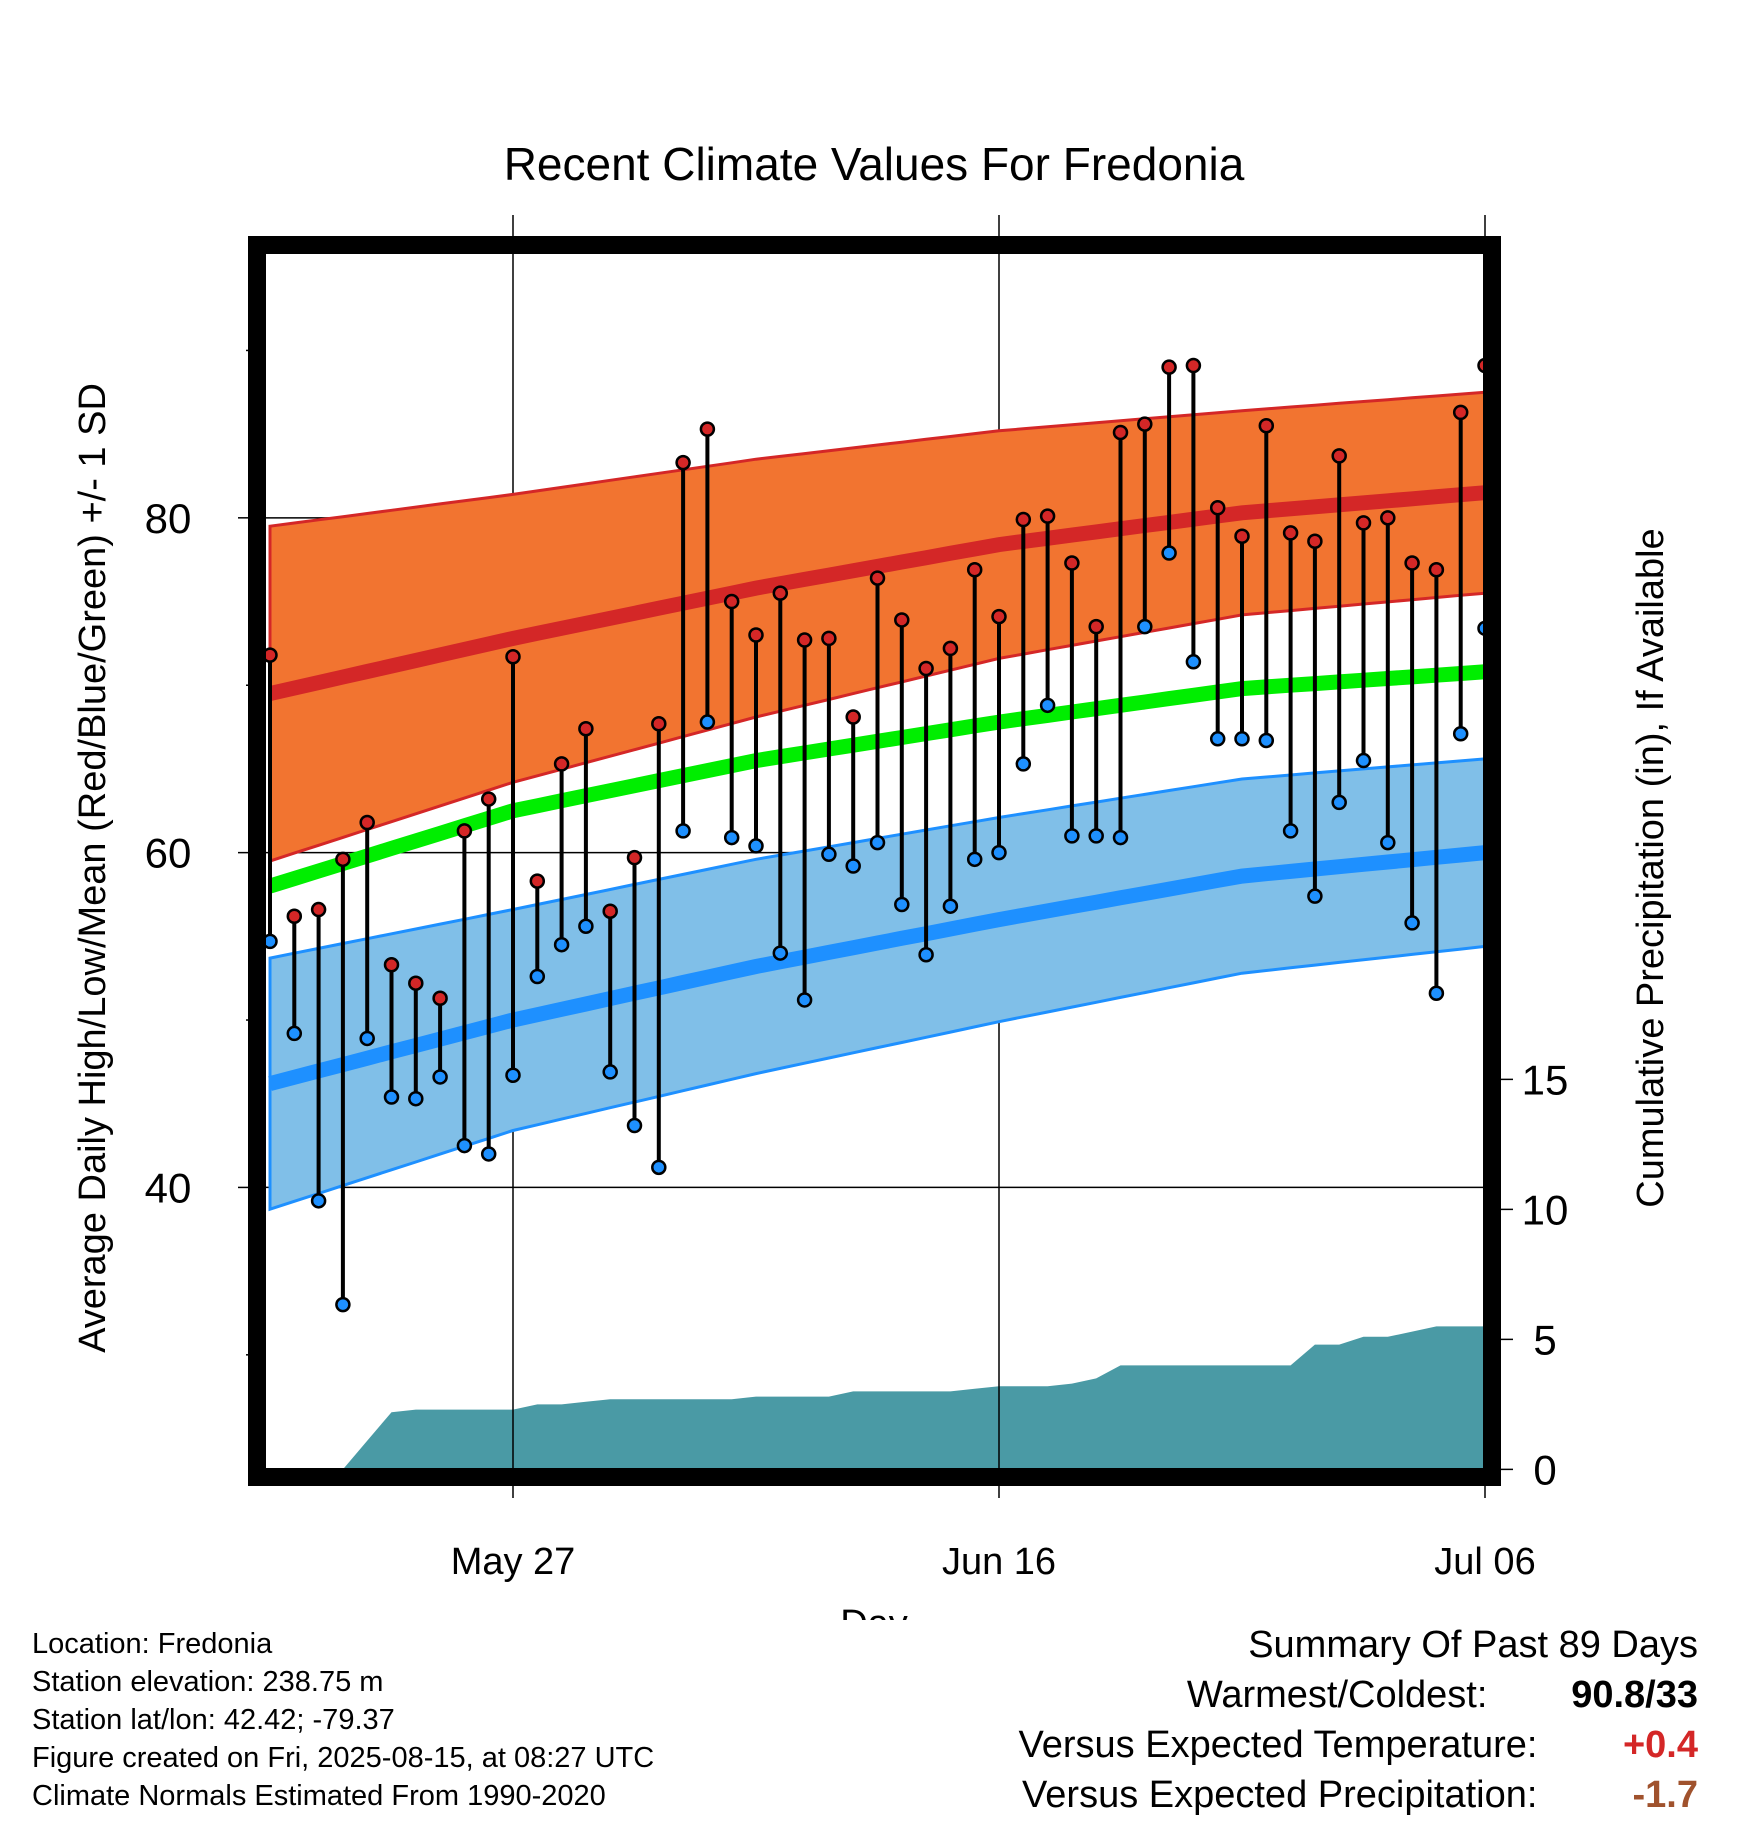 The height and width of the screenshot is (1828, 1748). Describe the element at coordinates (1545, 1209) in the screenshot. I see `y2-tick-label: 10` at that location.